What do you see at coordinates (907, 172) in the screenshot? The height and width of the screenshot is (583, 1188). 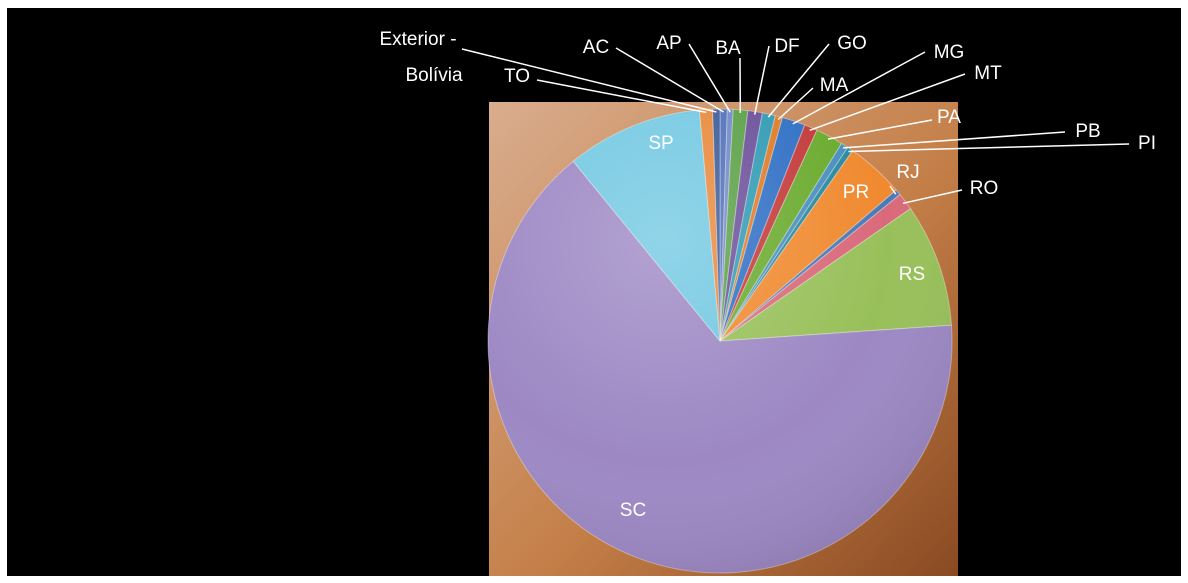 I see `slice-label-rj: RJ` at bounding box center [907, 172].